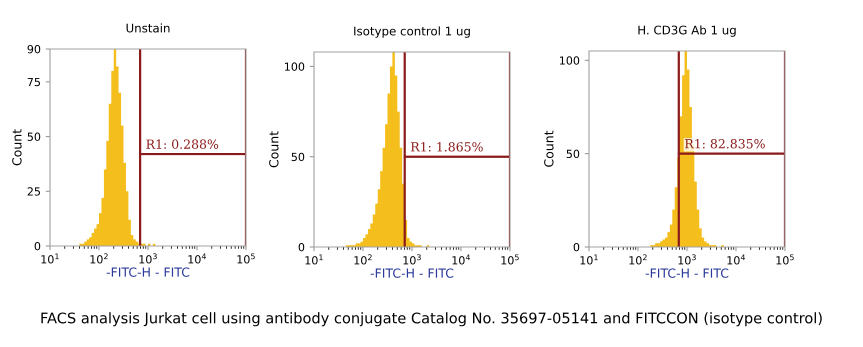 This screenshot has width=863, height=347. I want to click on y-tick-label: 25, so click(34, 191).